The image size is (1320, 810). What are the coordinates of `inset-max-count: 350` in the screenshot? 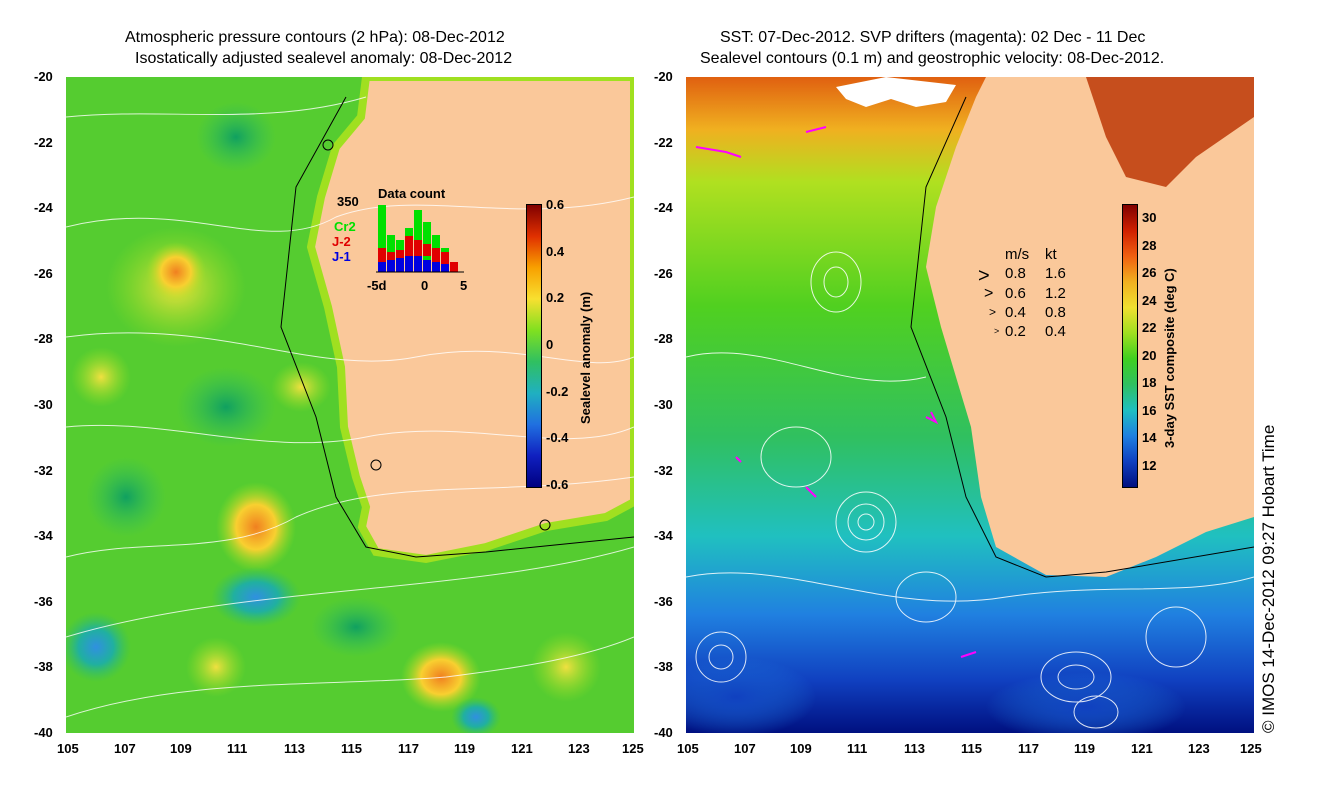 It's located at (348, 201).